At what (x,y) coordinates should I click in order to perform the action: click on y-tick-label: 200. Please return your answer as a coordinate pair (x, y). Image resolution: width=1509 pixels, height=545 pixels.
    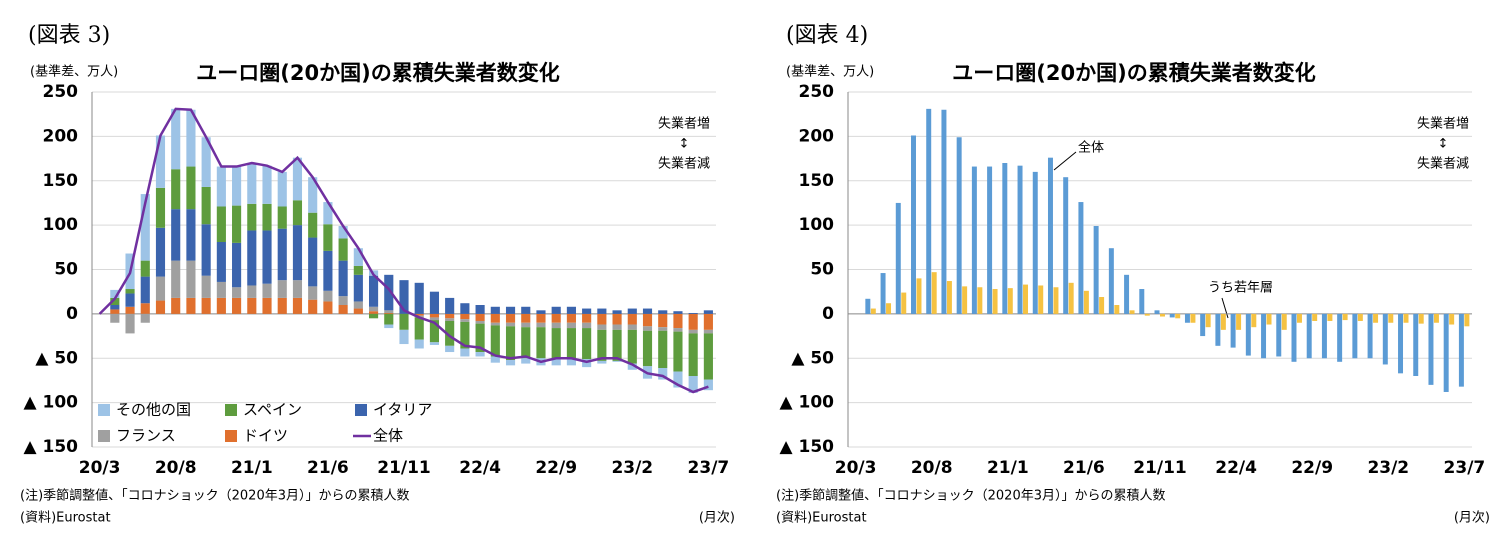
    Looking at the image, I should click on (61, 136).